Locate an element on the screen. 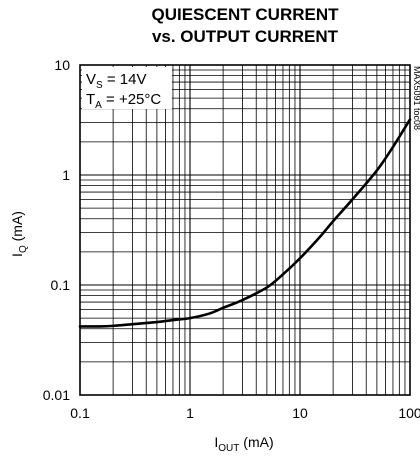  y-tick-label: 0.01 is located at coordinates (56, 395).